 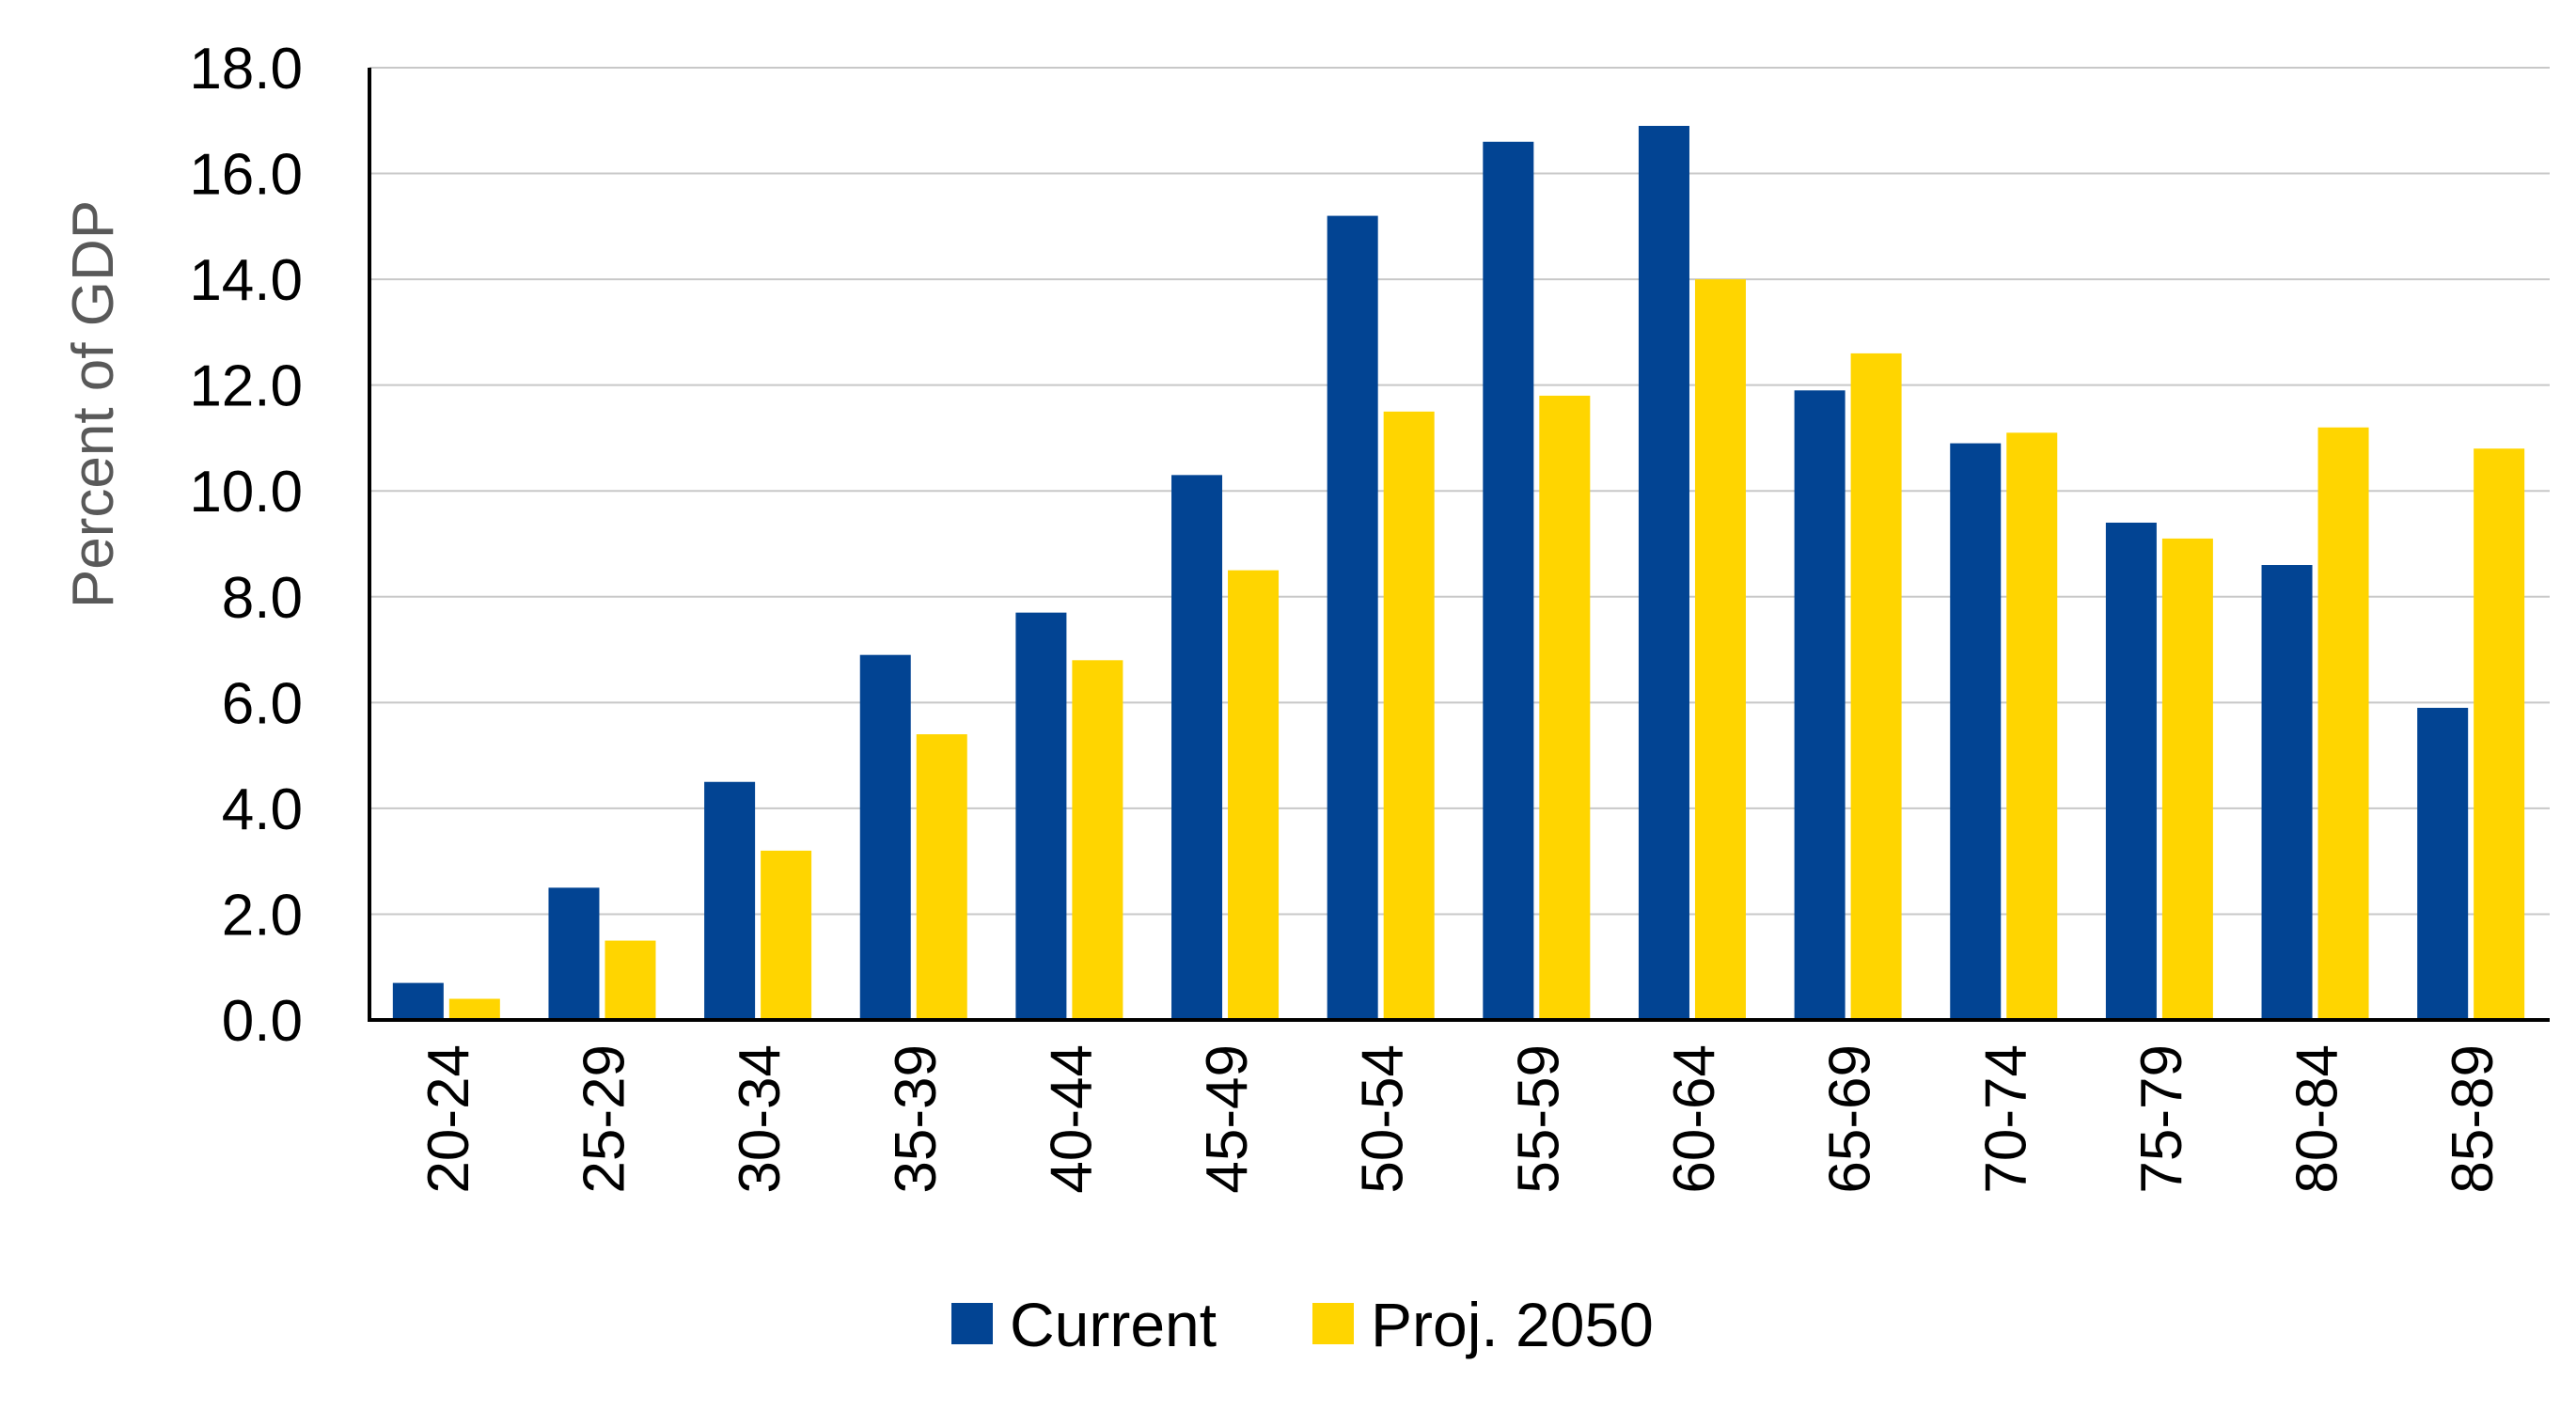 I want to click on x-tick-label: 25-29, so click(x=604, y=1119).